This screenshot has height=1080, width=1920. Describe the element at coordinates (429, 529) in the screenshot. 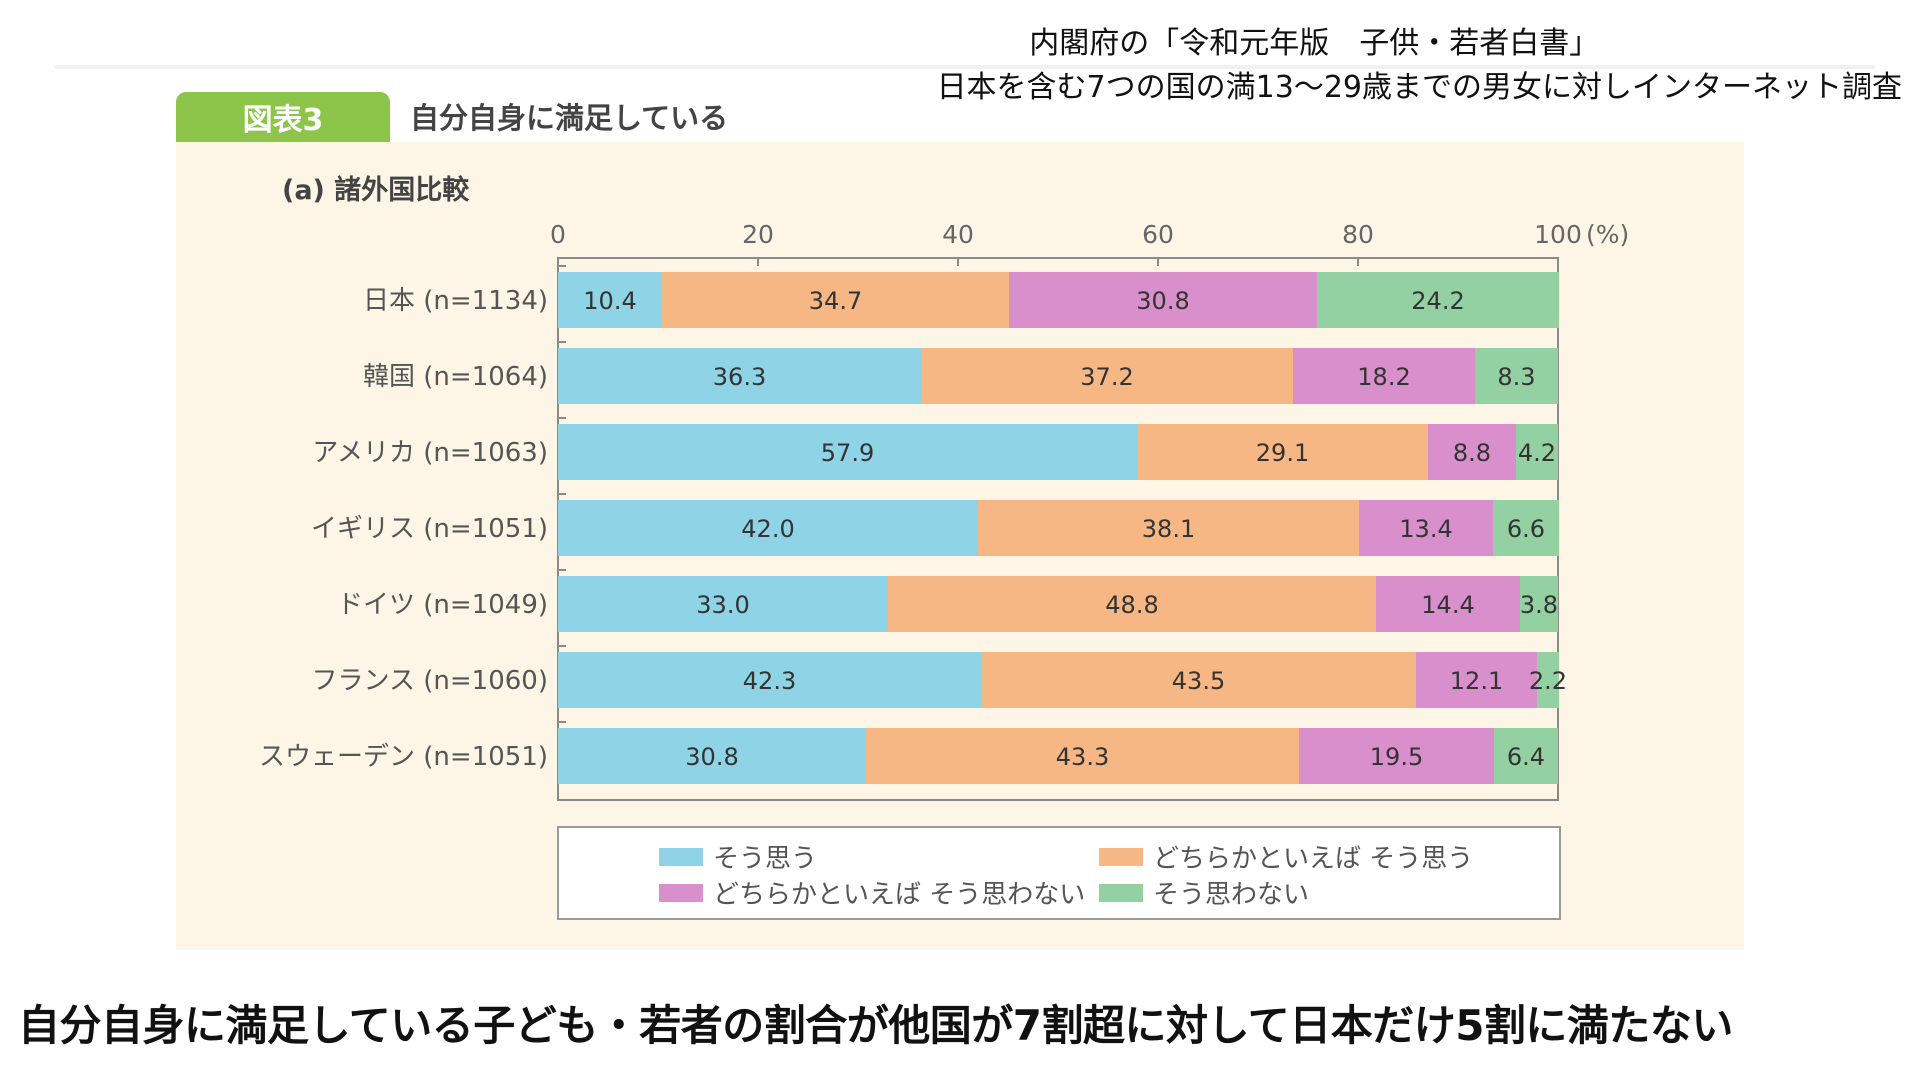

I see `category-label: イギリス (n=1051)` at that location.